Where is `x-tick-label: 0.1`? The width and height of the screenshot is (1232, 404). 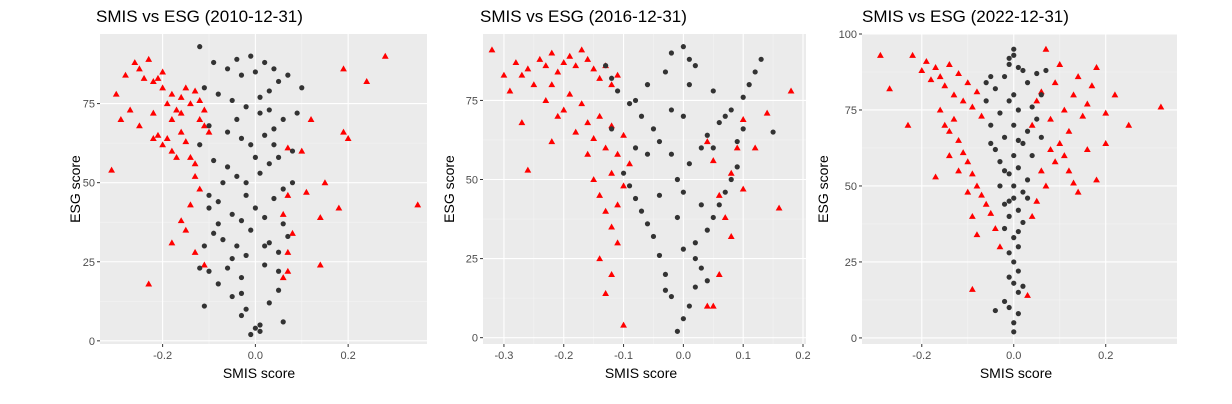 x-tick-label: 0.1 is located at coordinates (743, 356).